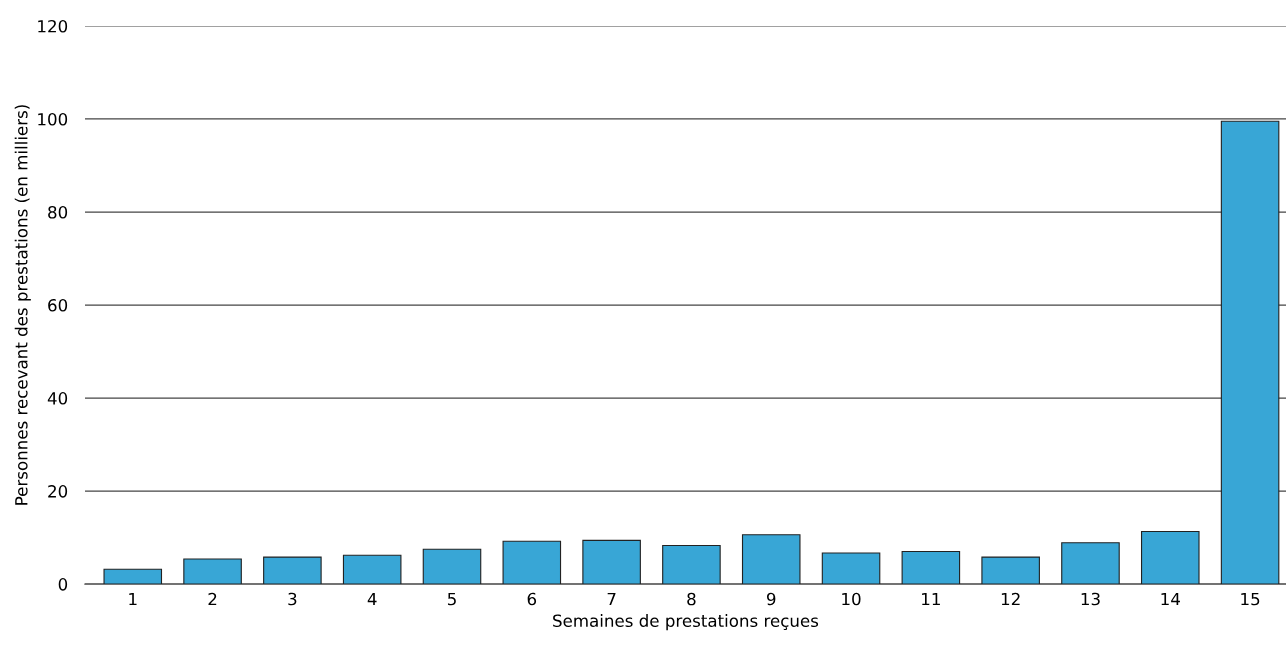  I want to click on x-tick-label: 8, so click(691, 599).